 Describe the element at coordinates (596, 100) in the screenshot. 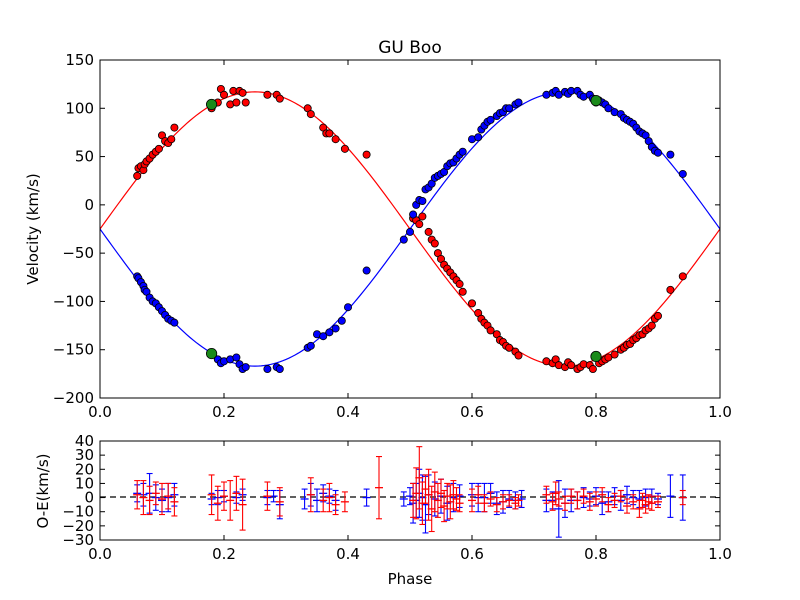

I see `highlight-point` at that location.